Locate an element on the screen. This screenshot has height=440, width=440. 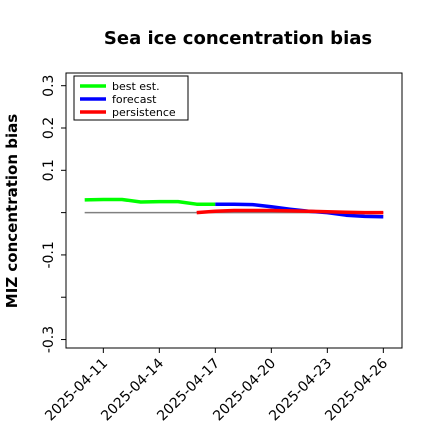
legend-label: best est. is located at coordinates (136, 86).